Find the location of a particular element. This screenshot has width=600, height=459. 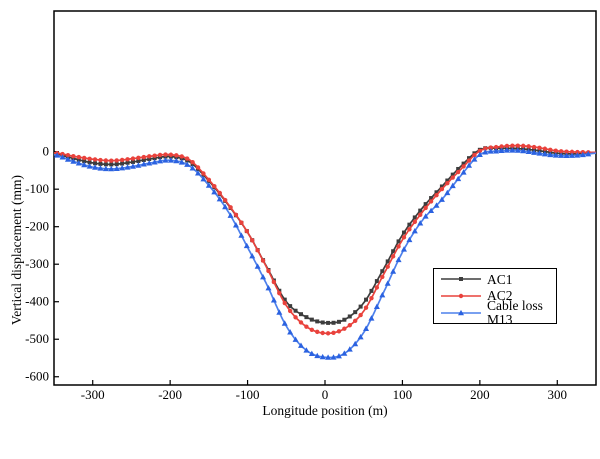

y-tick-label: -300 is located at coordinates (37, 263).